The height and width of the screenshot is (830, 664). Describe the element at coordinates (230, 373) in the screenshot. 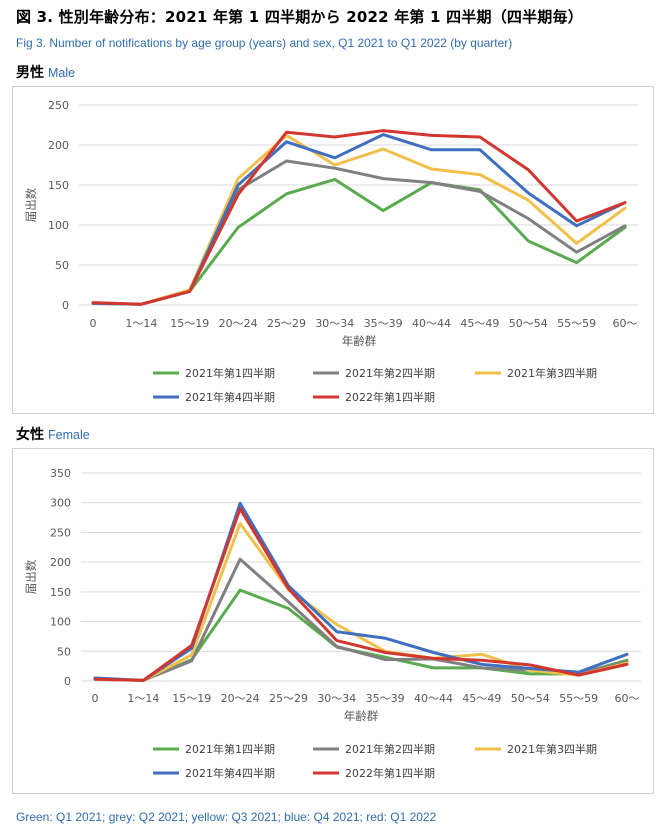

I see `male-legend-label: 2021年第1四半期` at that location.